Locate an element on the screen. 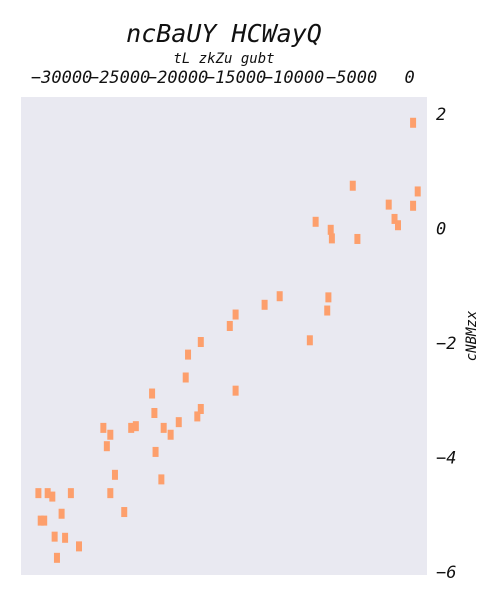 This screenshot has width=500, height=600. x-axis-label: tL zkZu gubt is located at coordinates (223, 59).